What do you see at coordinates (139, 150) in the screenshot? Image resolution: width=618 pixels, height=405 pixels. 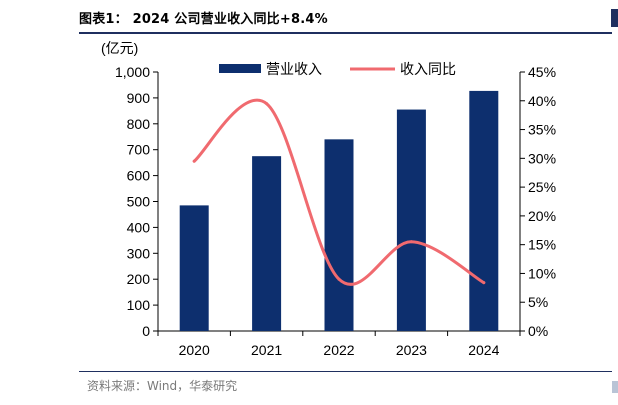 I see `y-tick-label: 700` at bounding box center [139, 150].